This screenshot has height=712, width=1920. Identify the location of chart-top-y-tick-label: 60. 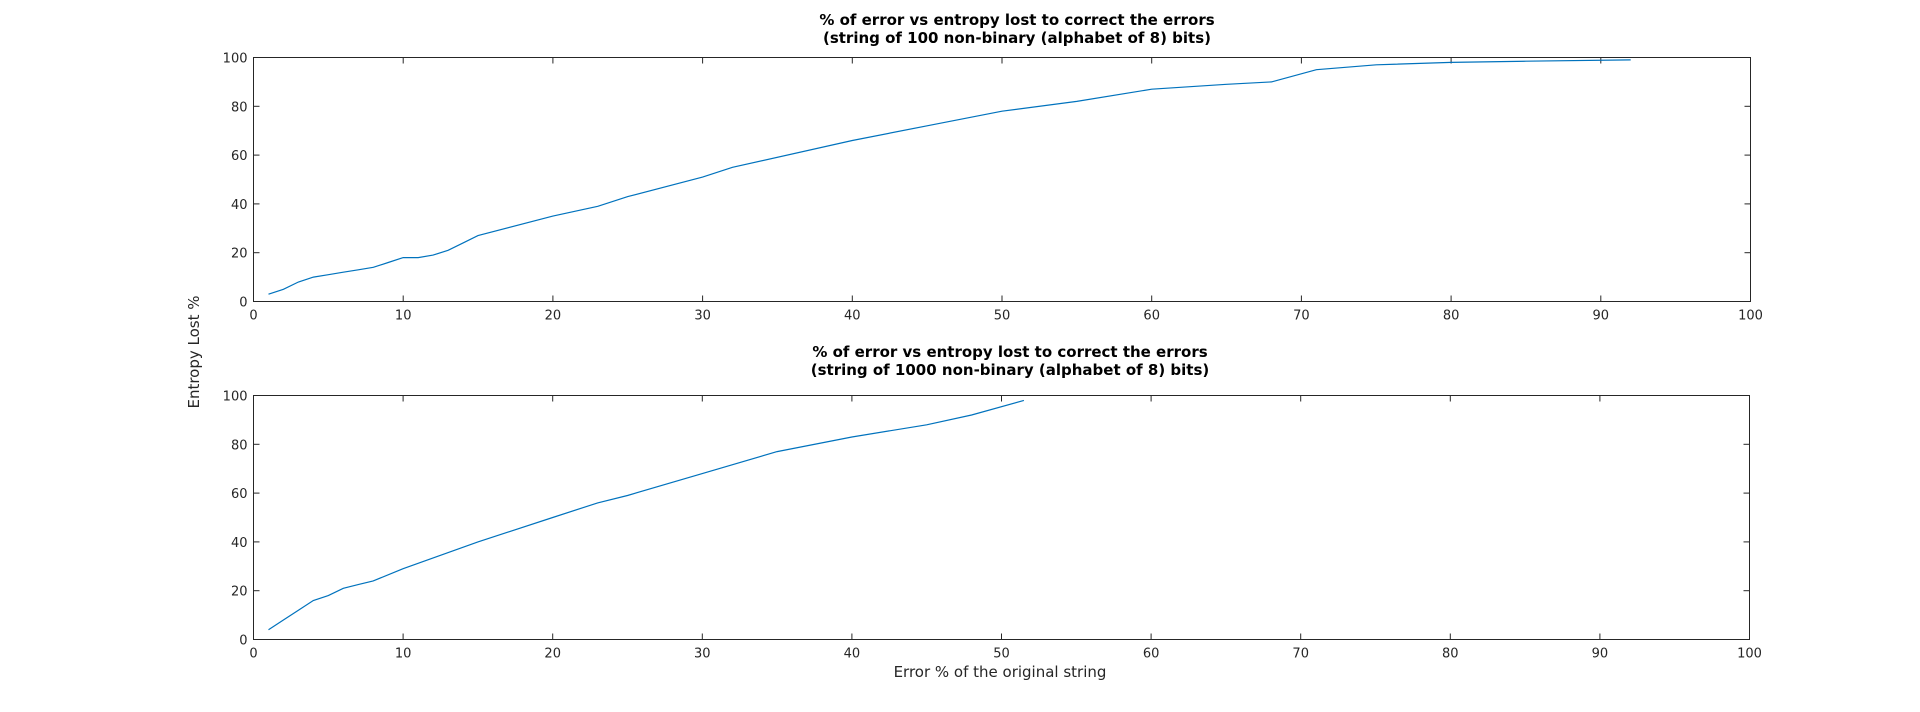
(239, 156).